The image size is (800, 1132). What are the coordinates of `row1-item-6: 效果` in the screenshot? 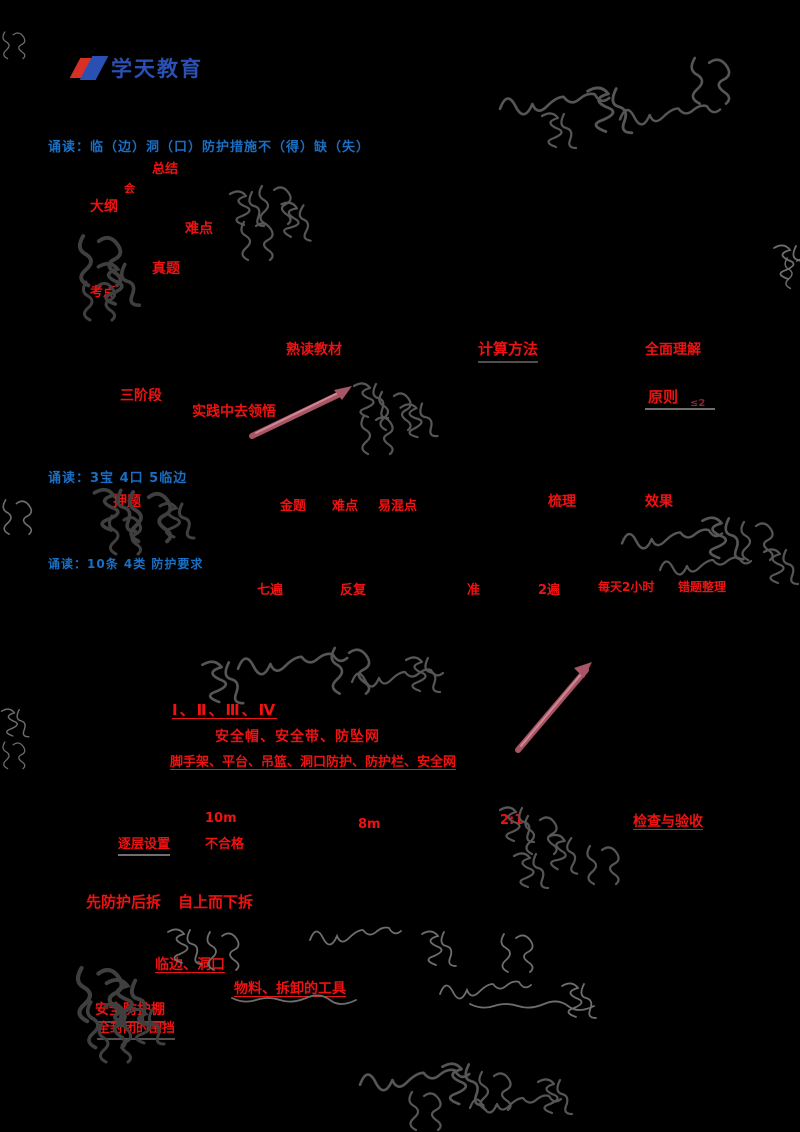 It's located at (659, 502).